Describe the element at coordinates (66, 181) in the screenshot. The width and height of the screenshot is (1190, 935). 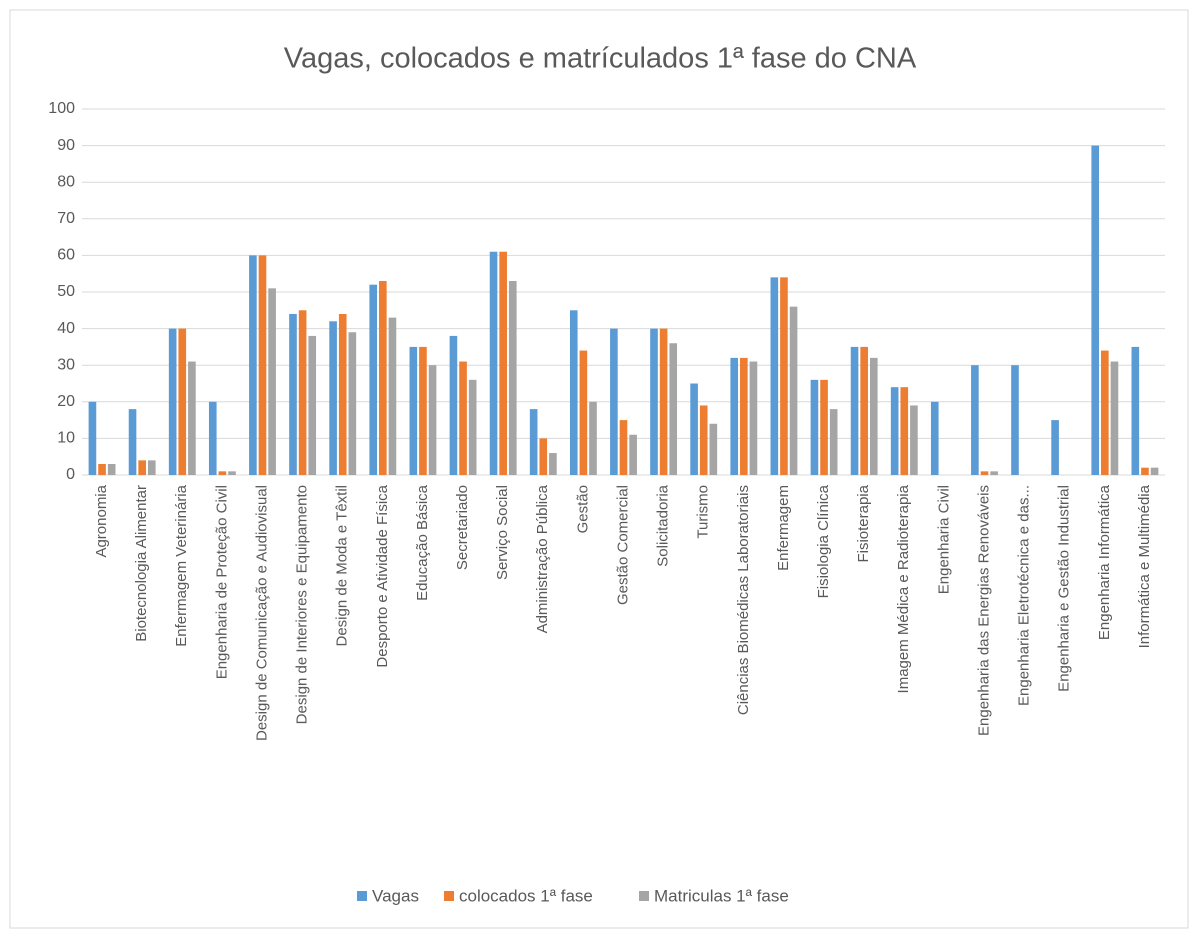
I see `y-tick-label: 80` at that location.